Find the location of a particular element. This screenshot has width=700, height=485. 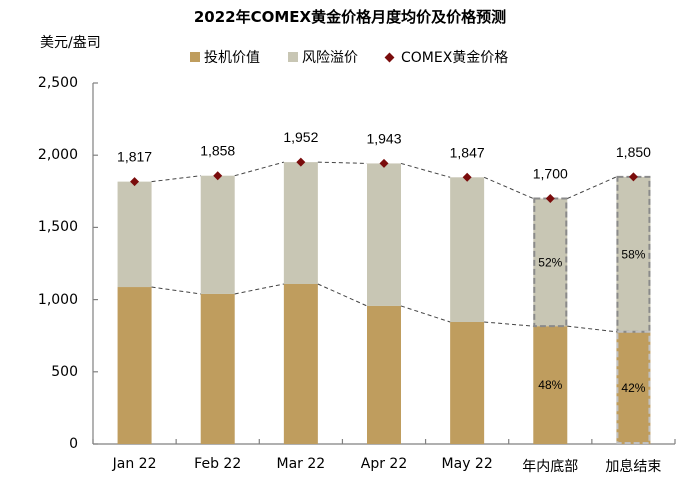

percentage-annotation: 58% is located at coordinates (633, 254).